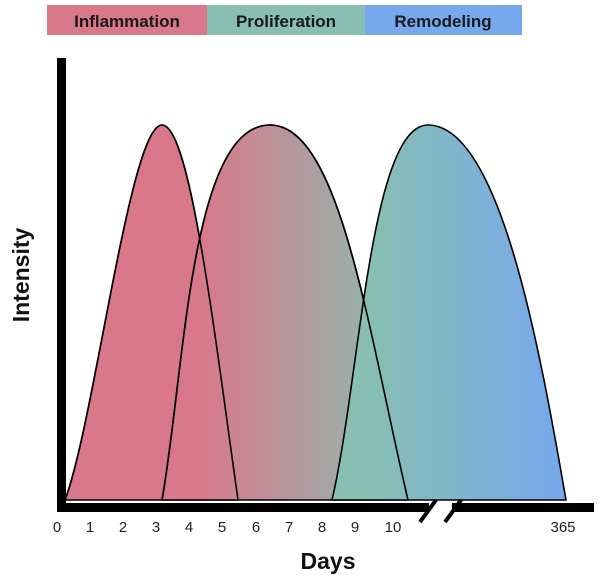  Describe the element at coordinates (222, 527) in the screenshot. I see `x-tick-5: 5` at that location.